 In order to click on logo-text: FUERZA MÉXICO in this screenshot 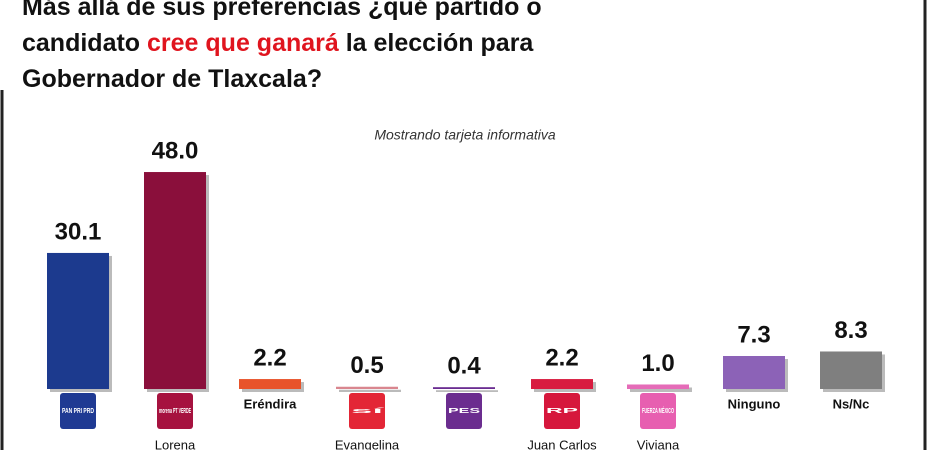, I will do `click(658, 410)`.